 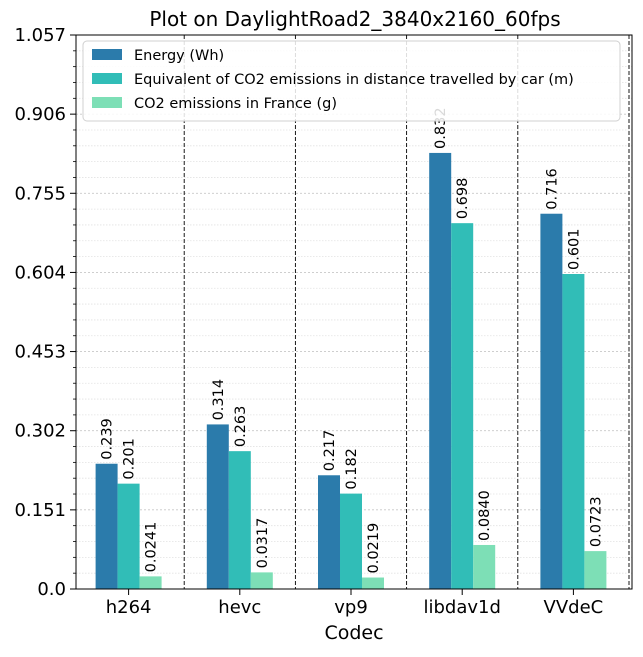 I want to click on bar-value-label: 0.314, so click(x=219, y=400).